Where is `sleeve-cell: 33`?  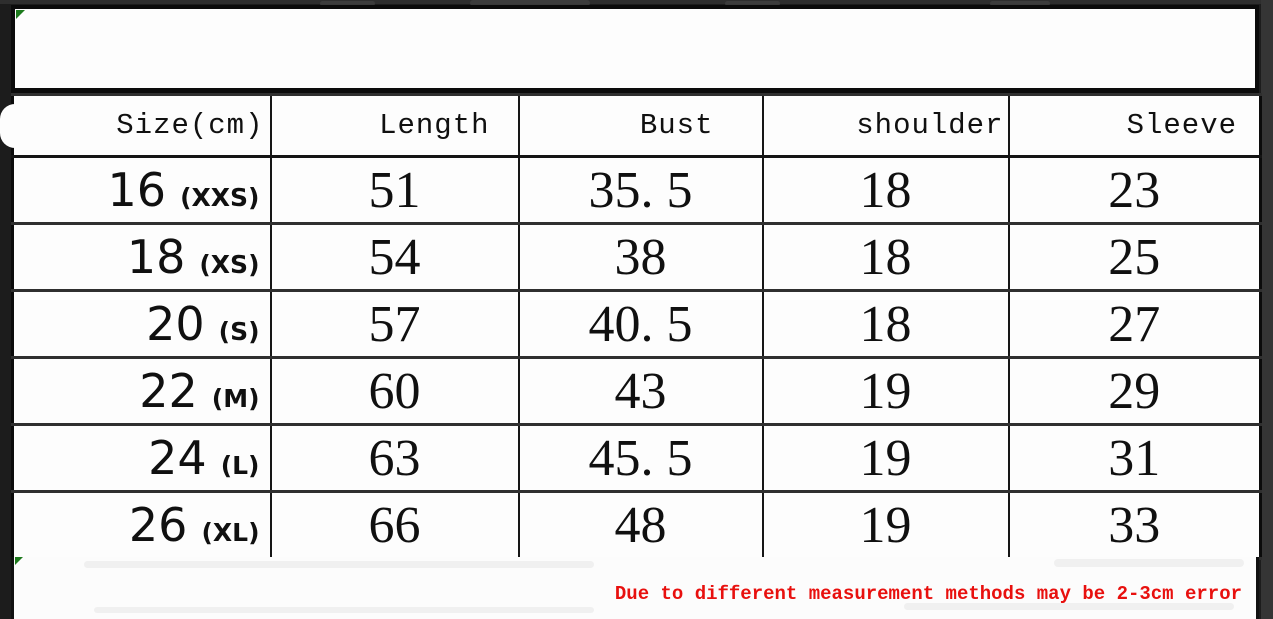 sleeve-cell: 33 is located at coordinates (1134, 525).